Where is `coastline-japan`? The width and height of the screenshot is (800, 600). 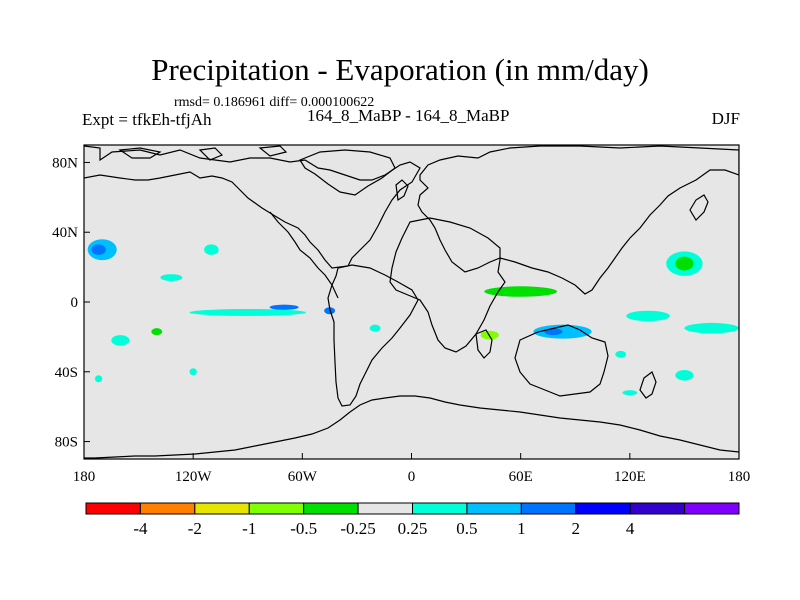 coastline-japan is located at coordinates (699, 207).